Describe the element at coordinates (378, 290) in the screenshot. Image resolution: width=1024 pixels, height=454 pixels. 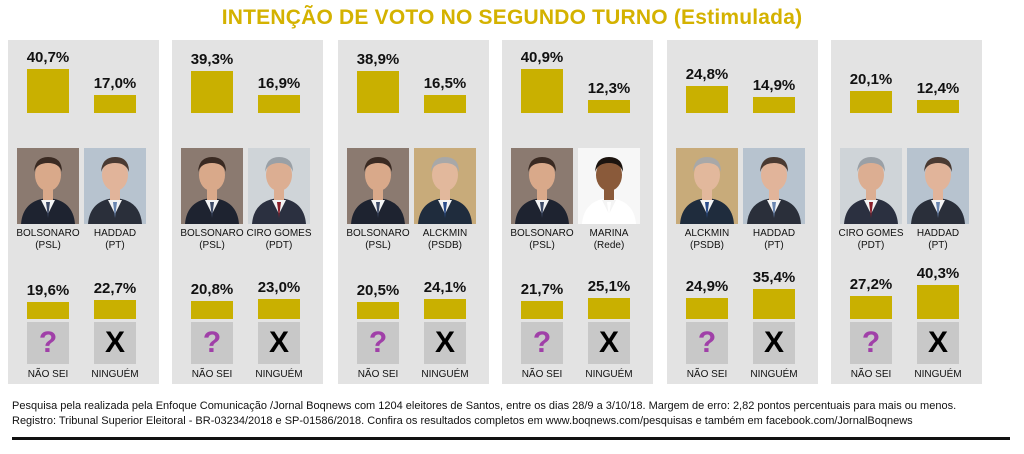
I see `data-label: 20,5%` at that location.